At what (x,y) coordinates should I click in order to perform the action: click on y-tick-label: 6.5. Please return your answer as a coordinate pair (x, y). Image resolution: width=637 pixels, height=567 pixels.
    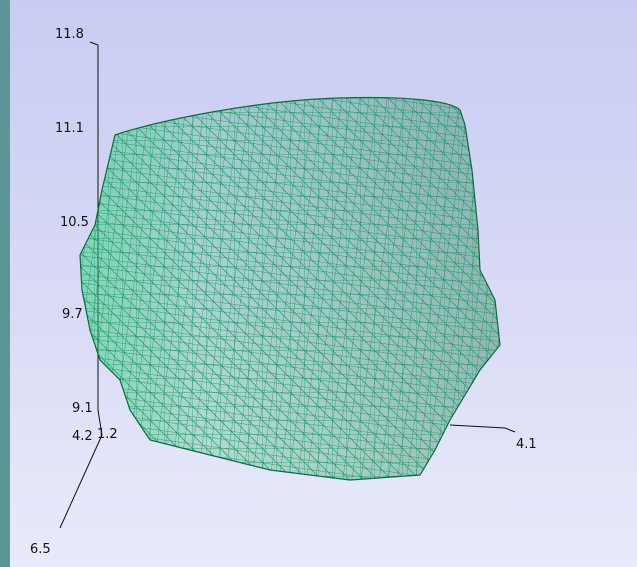
    Looking at the image, I should click on (40, 549).